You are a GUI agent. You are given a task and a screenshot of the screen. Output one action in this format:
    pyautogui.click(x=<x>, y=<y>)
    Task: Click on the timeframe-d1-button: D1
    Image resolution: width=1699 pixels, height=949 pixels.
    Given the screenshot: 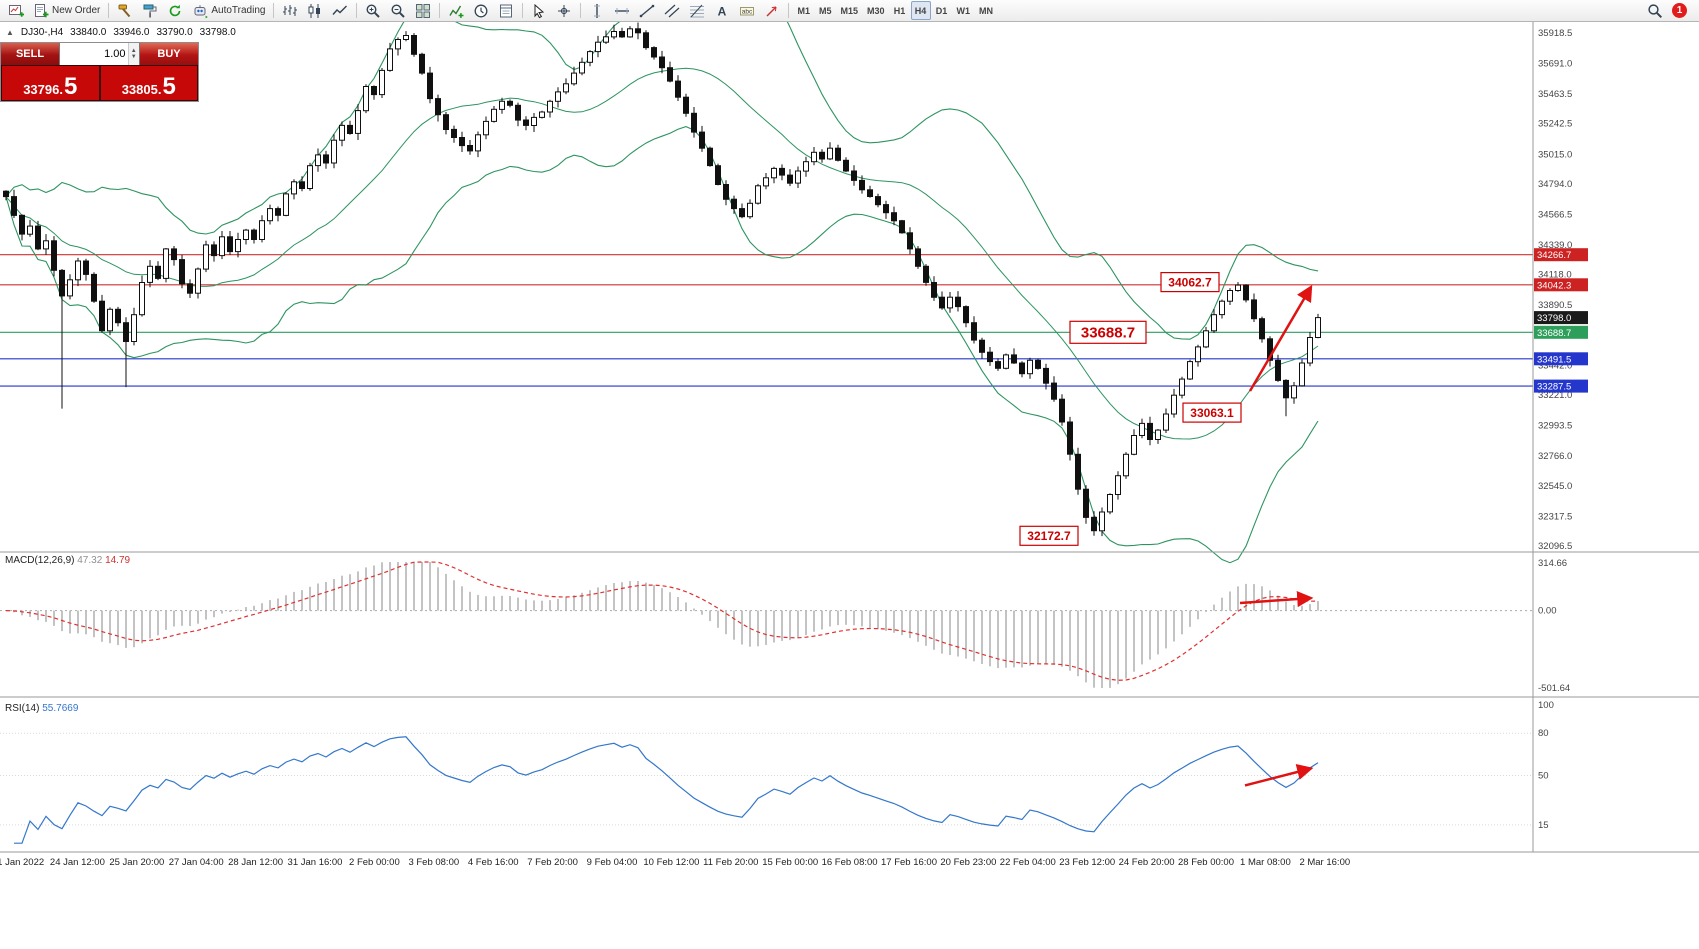 What is the action you would take?
    pyautogui.click(x=942, y=10)
    